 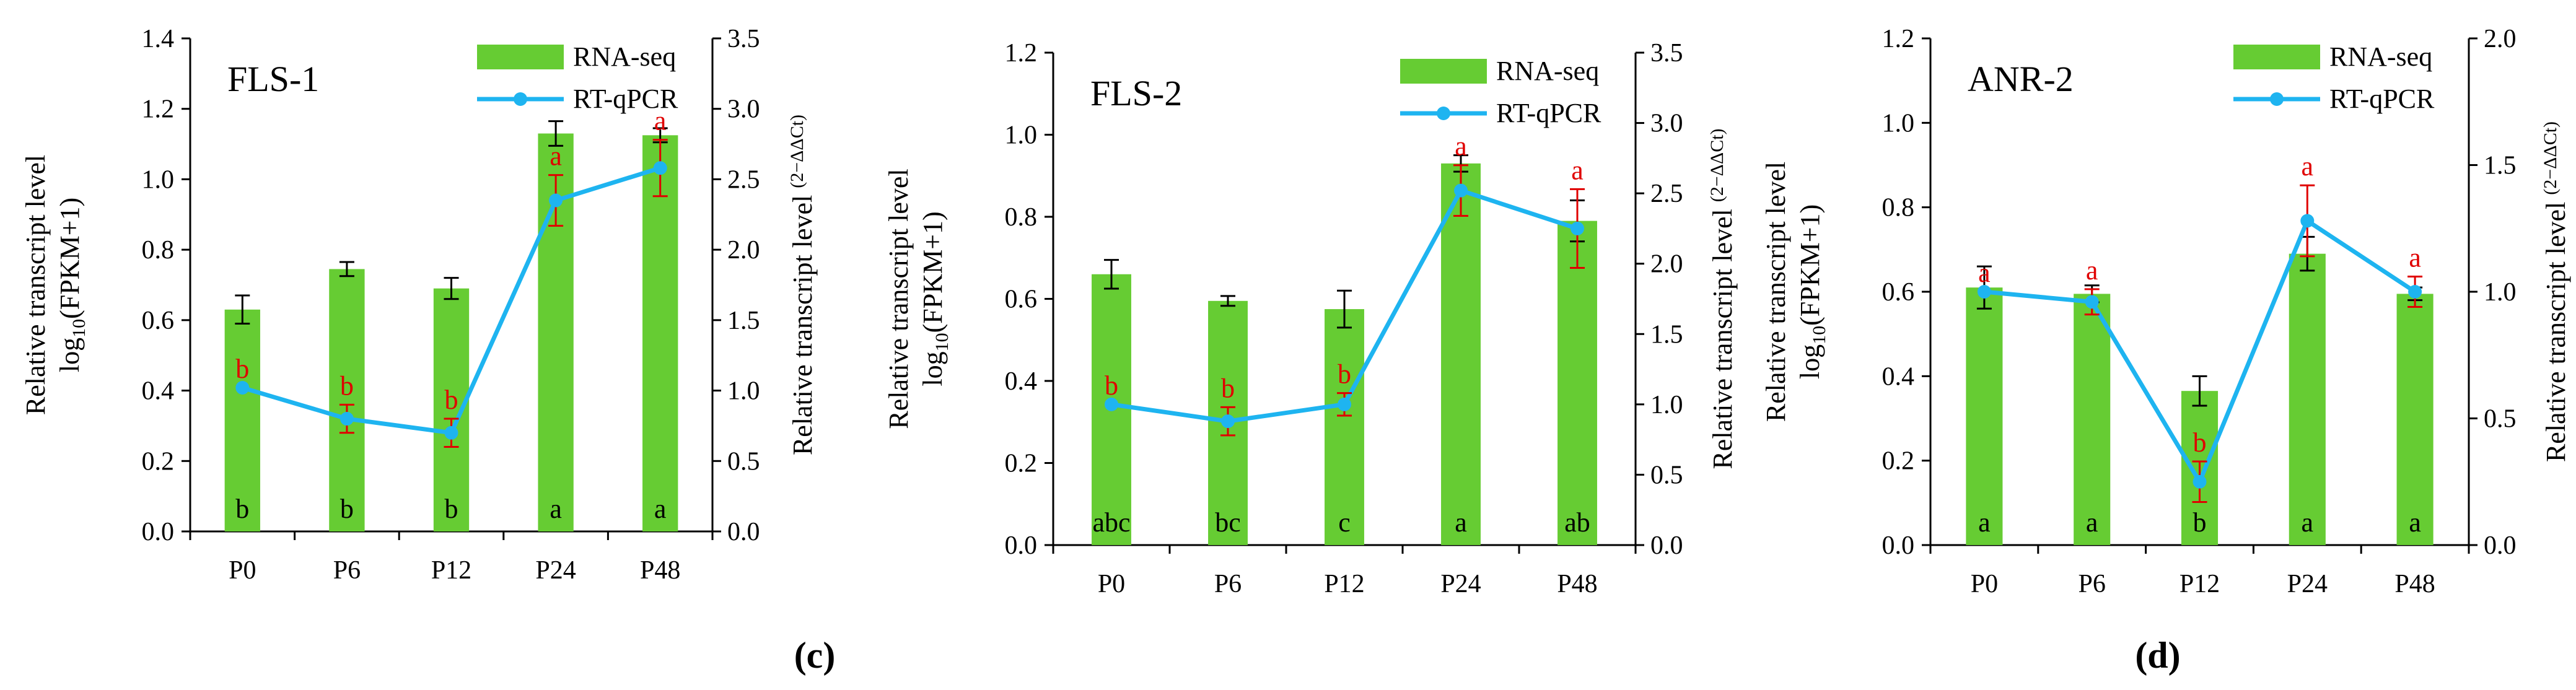 I want to click on y-tick-label: 1.4, so click(x=158, y=39).